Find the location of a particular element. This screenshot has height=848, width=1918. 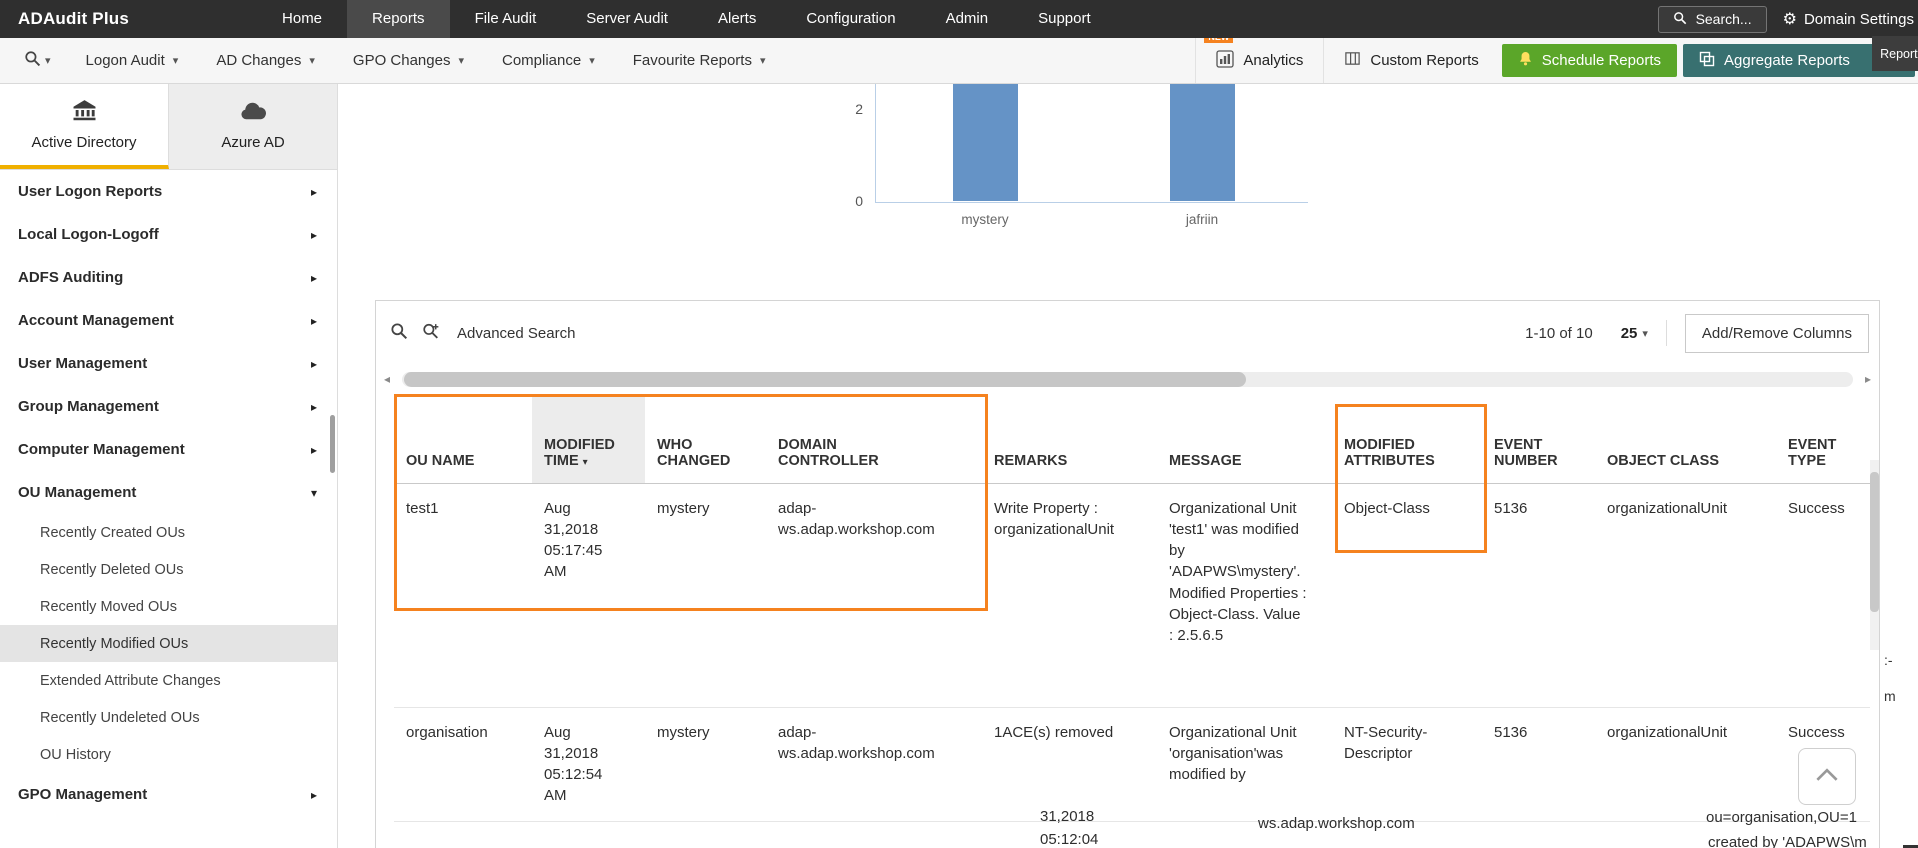

clipped-text-fragment: m is located at coordinates (1890, 696).